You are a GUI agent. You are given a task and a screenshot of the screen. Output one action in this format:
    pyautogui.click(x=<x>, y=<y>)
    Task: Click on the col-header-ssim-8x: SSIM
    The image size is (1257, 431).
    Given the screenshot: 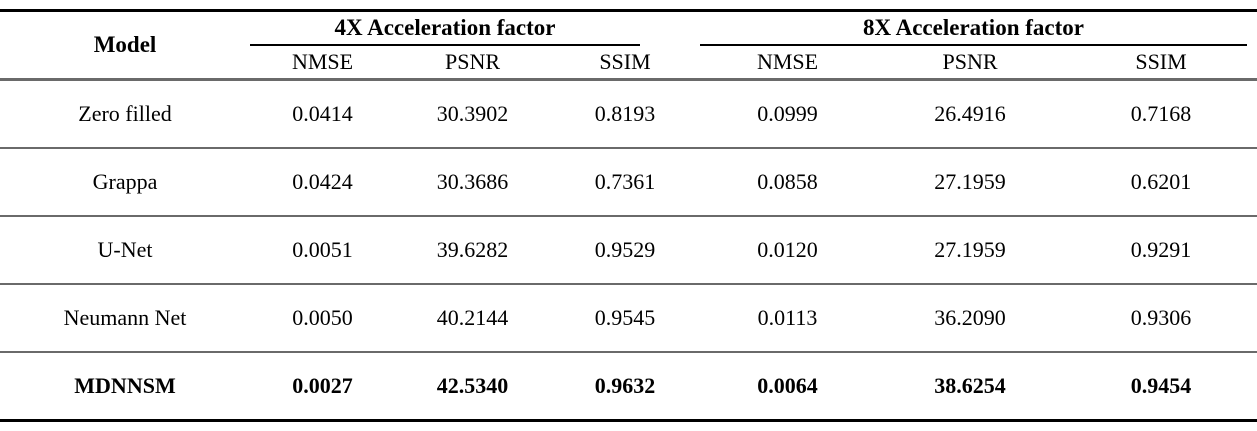 What is the action you would take?
    pyautogui.click(x=1161, y=63)
    